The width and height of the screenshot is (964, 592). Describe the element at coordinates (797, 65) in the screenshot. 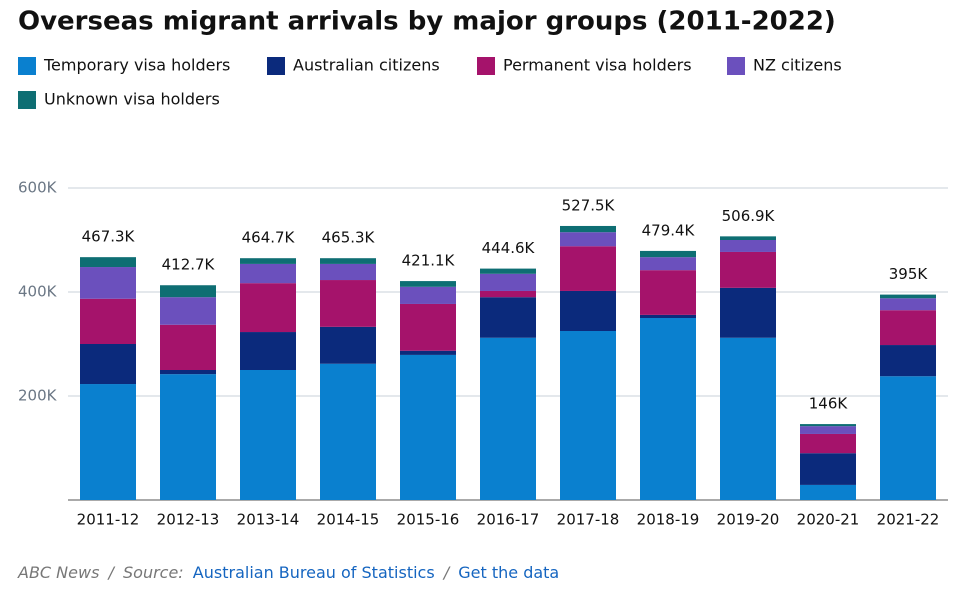

I see `legend-label: NZ citizens` at that location.